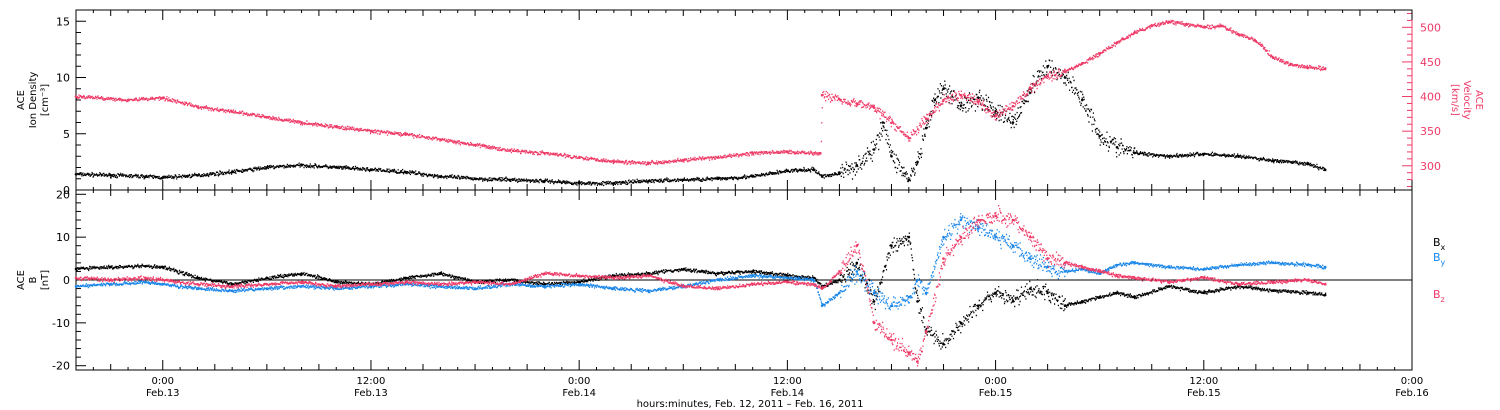  I want to click on density-tick-label: 10, so click(63, 78).